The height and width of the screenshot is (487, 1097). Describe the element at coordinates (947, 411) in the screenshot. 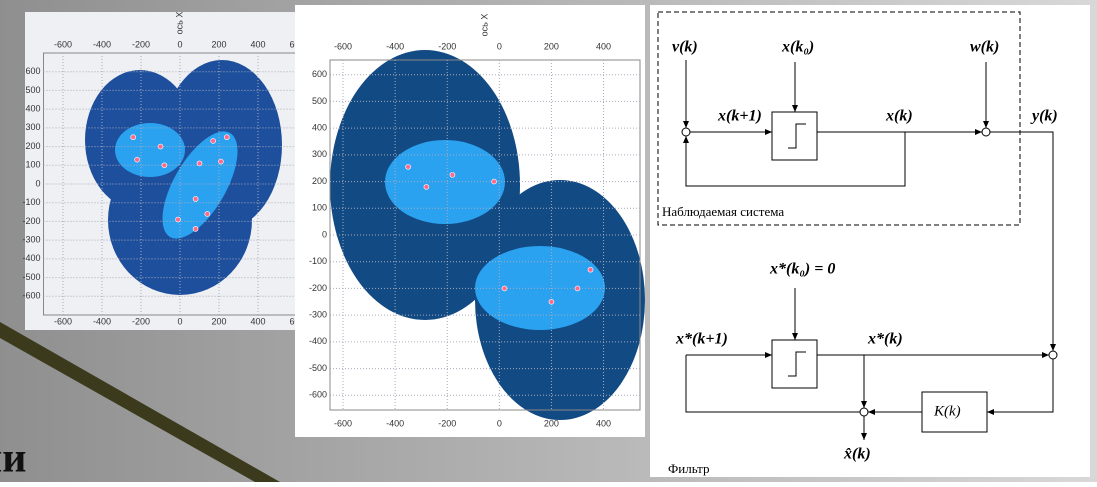

I see `diagram-label: K(k)` at that location.